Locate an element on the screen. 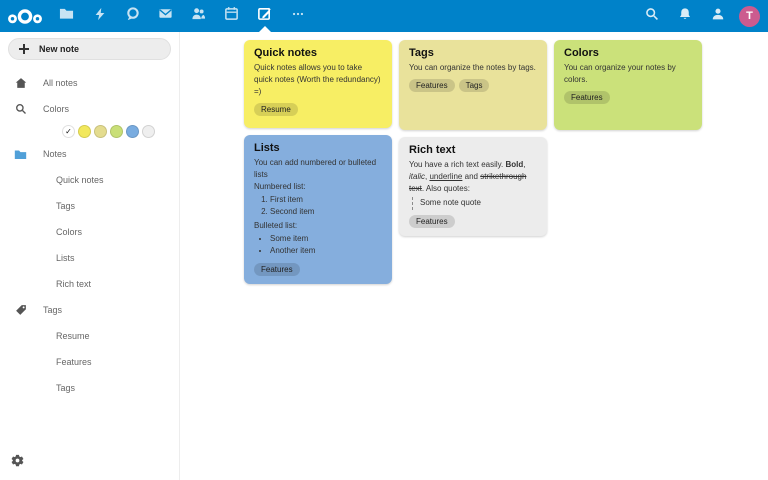 The width and height of the screenshot is (768, 480). bulleted-list: Some item Another item is located at coordinates (326, 245).